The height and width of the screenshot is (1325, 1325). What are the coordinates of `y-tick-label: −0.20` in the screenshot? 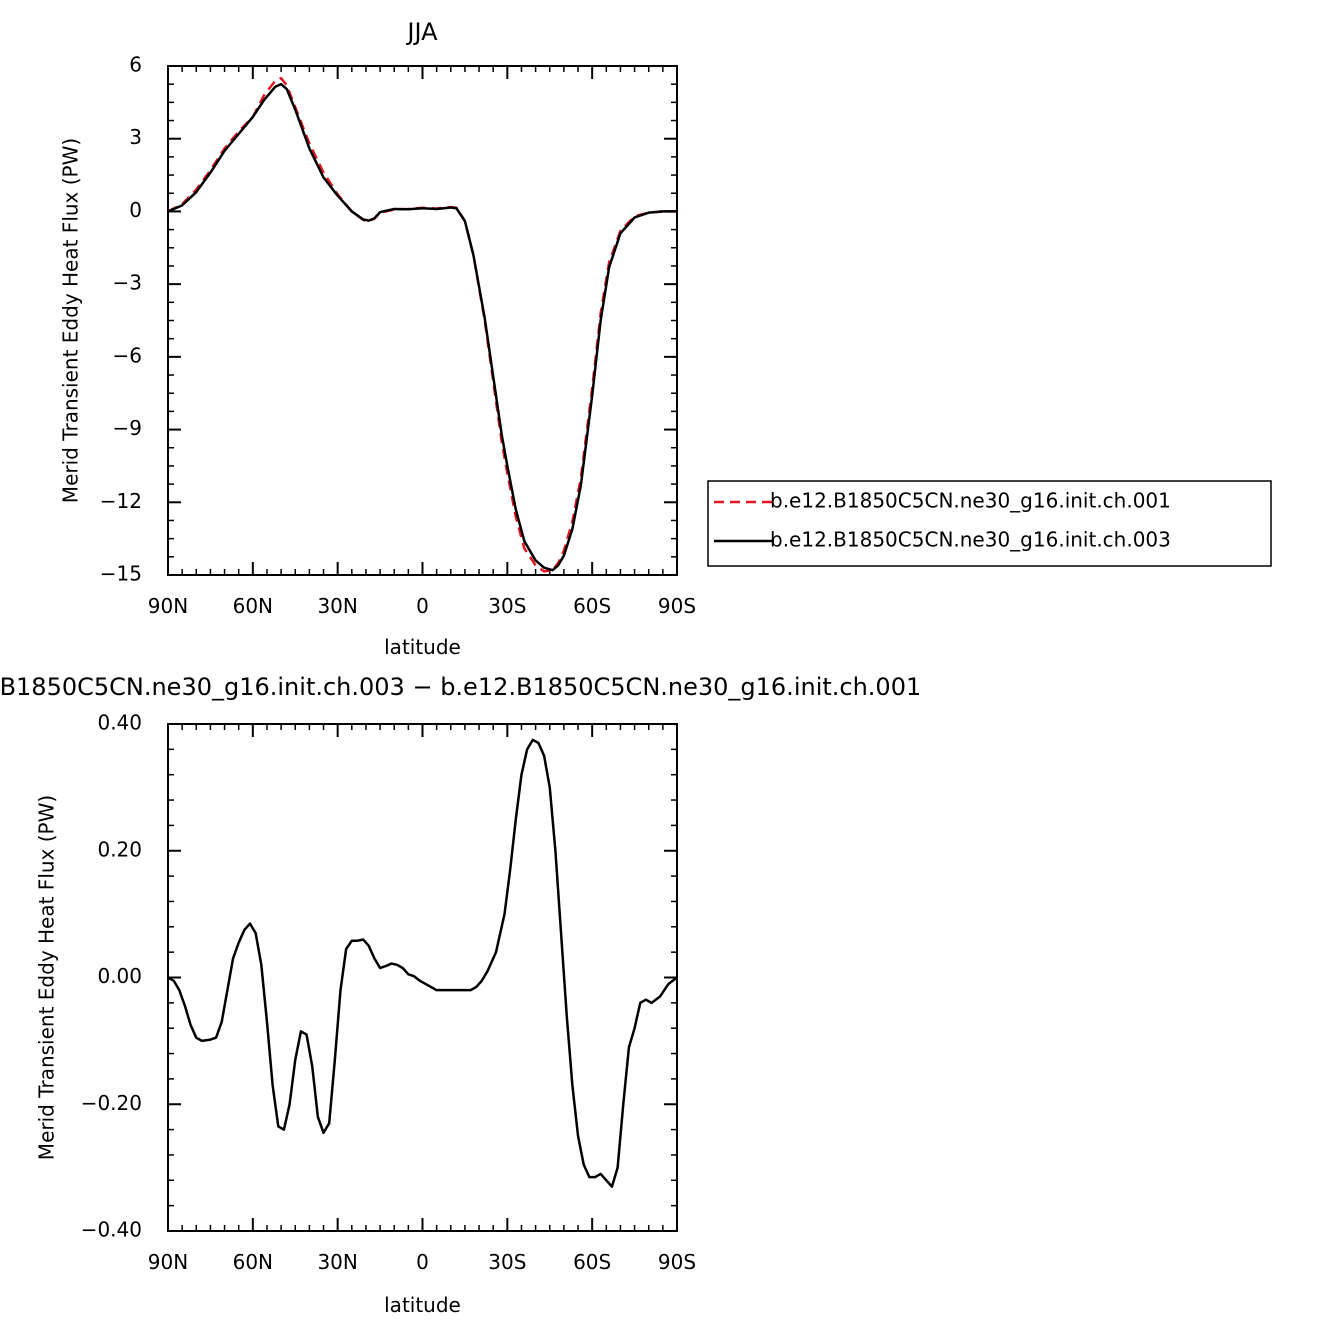 It's located at (111, 1103).